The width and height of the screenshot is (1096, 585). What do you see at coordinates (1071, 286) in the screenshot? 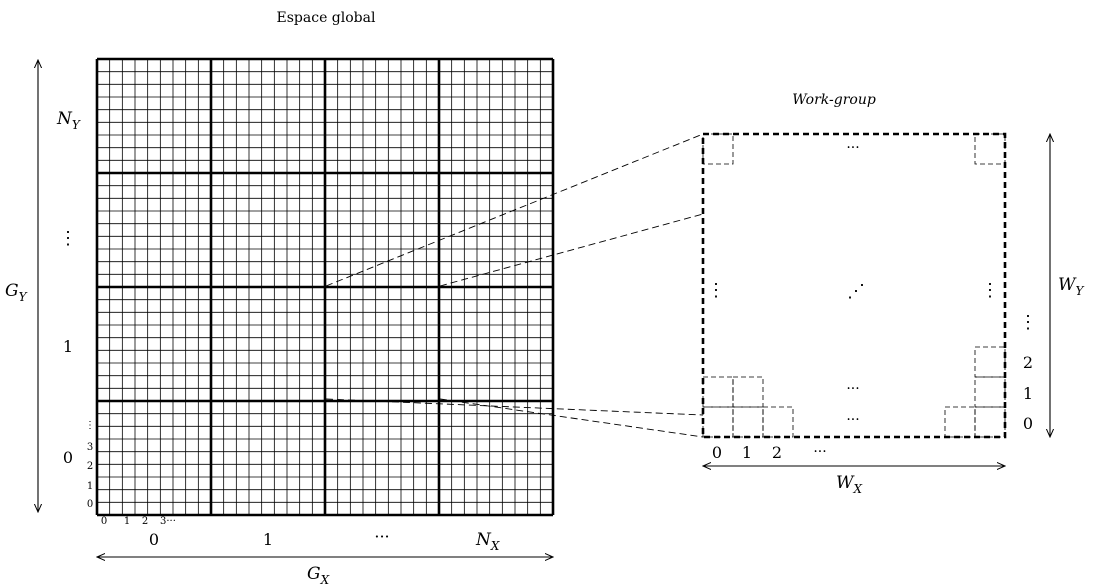
I see `wy-axis-label: WY` at bounding box center [1071, 286].